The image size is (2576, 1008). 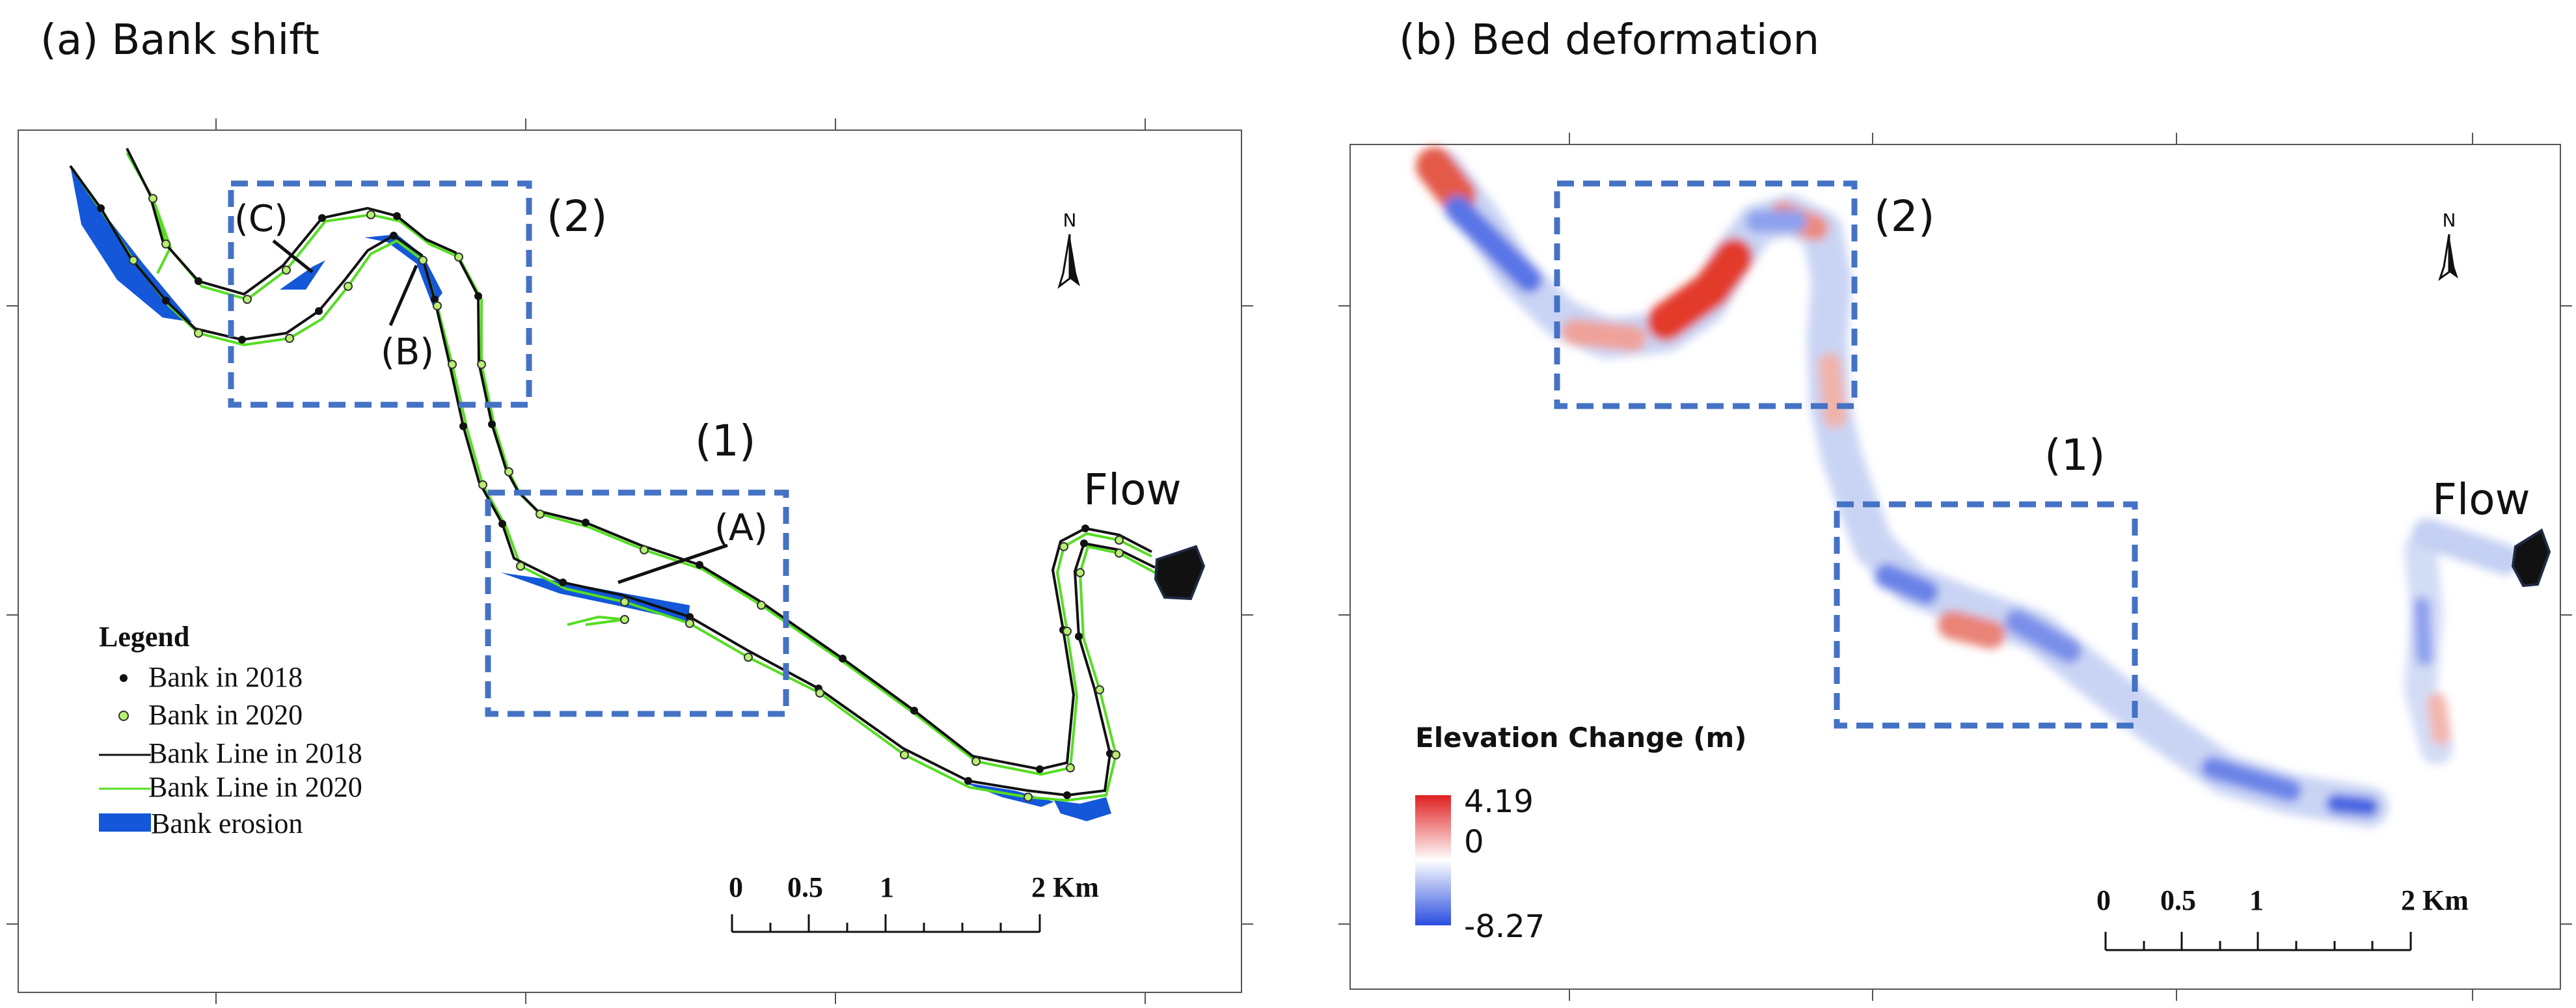 What do you see at coordinates (578, 216) in the screenshot?
I see `panel-a-box-2-label: (2)` at bounding box center [578, 216].